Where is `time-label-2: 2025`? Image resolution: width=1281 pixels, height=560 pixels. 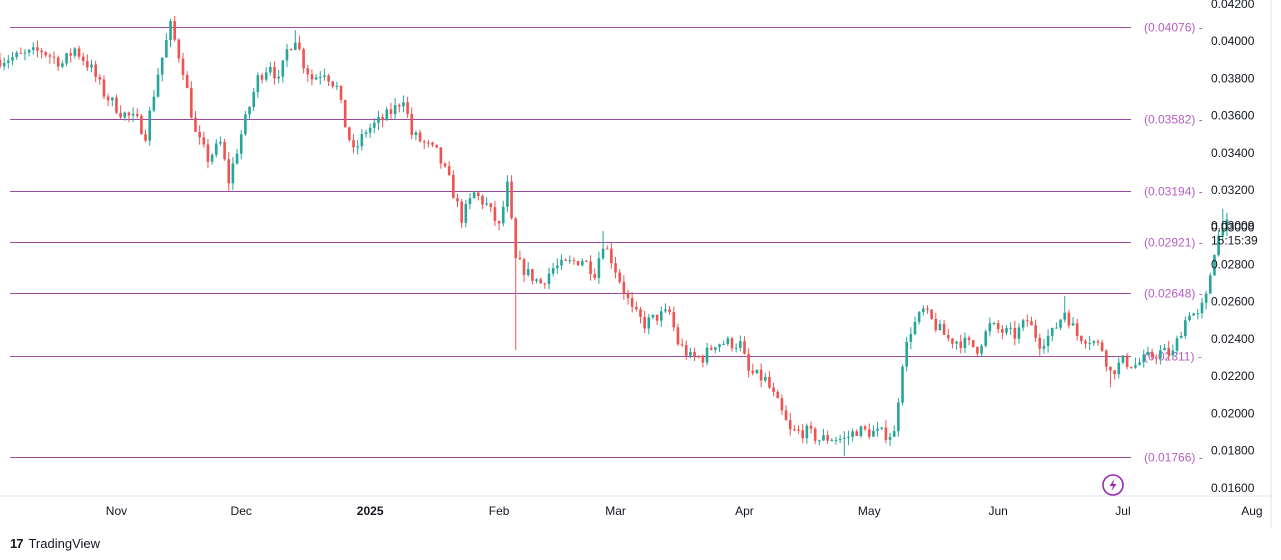
time-label-2: 2025 is located at coordinates (370, 511).